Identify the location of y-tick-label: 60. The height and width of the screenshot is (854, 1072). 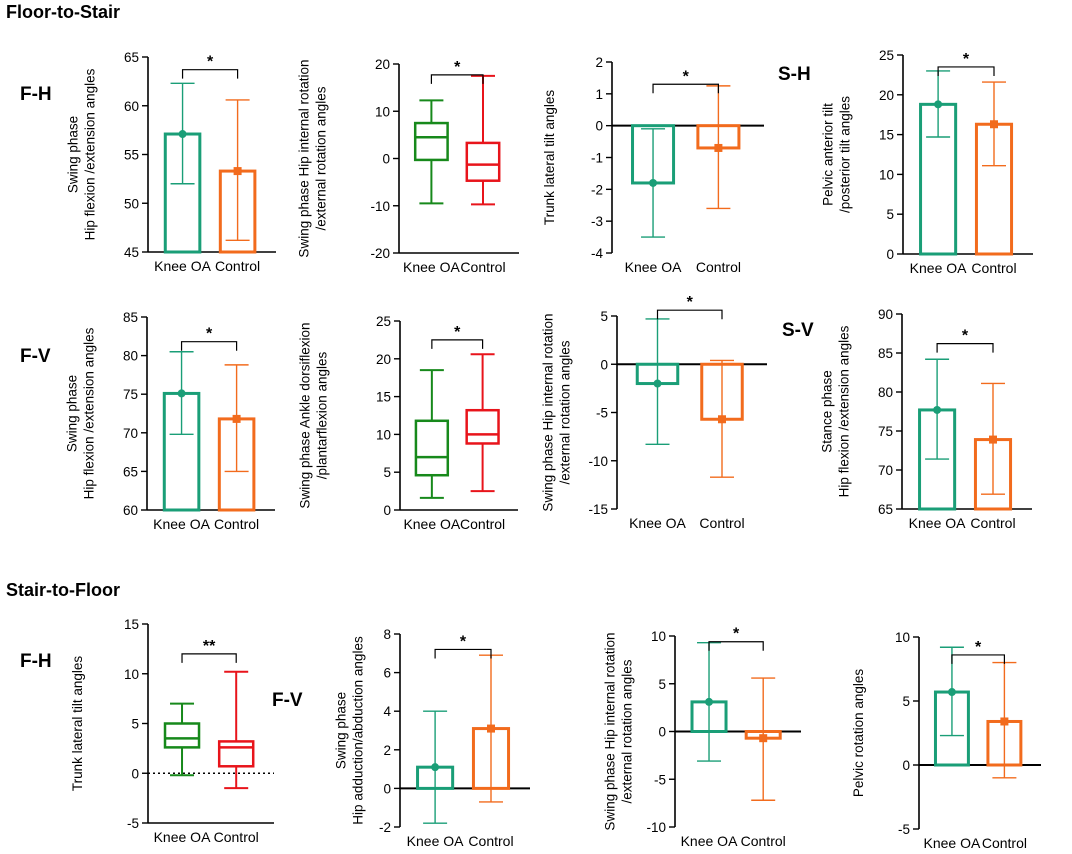
(131, 106).